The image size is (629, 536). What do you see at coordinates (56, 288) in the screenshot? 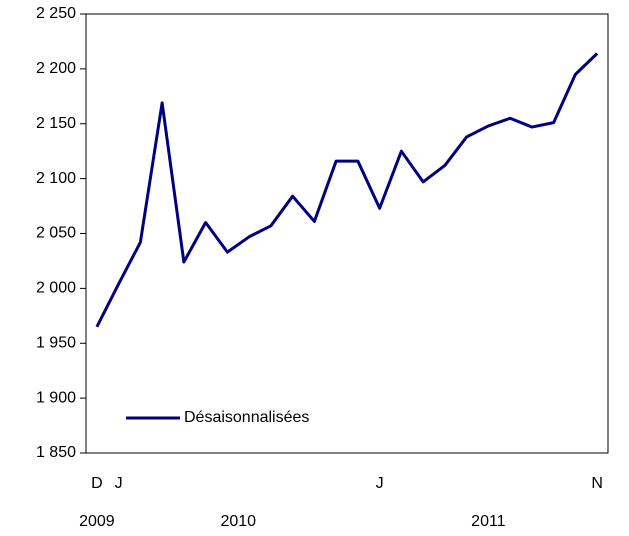
I see `y-tick-label: 2 000` at bounding box center [56, 288].